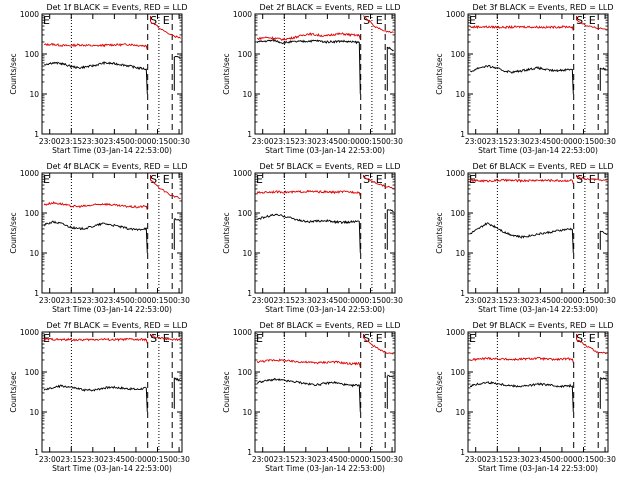 The width and height of the screenshot is (640, 480). I want to click on subplot-title: Det 5f BLACK = Events, RED = LLD, so click(329, 166).